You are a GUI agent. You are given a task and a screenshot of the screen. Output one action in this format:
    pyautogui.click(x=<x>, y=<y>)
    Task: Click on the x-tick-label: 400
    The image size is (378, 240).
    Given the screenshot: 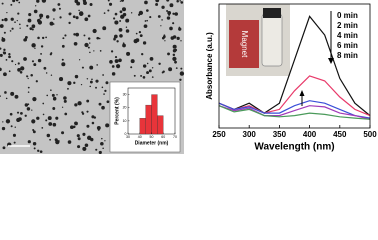 What is the action you would take?
    pyautogui.click(x=310, y=134)
    